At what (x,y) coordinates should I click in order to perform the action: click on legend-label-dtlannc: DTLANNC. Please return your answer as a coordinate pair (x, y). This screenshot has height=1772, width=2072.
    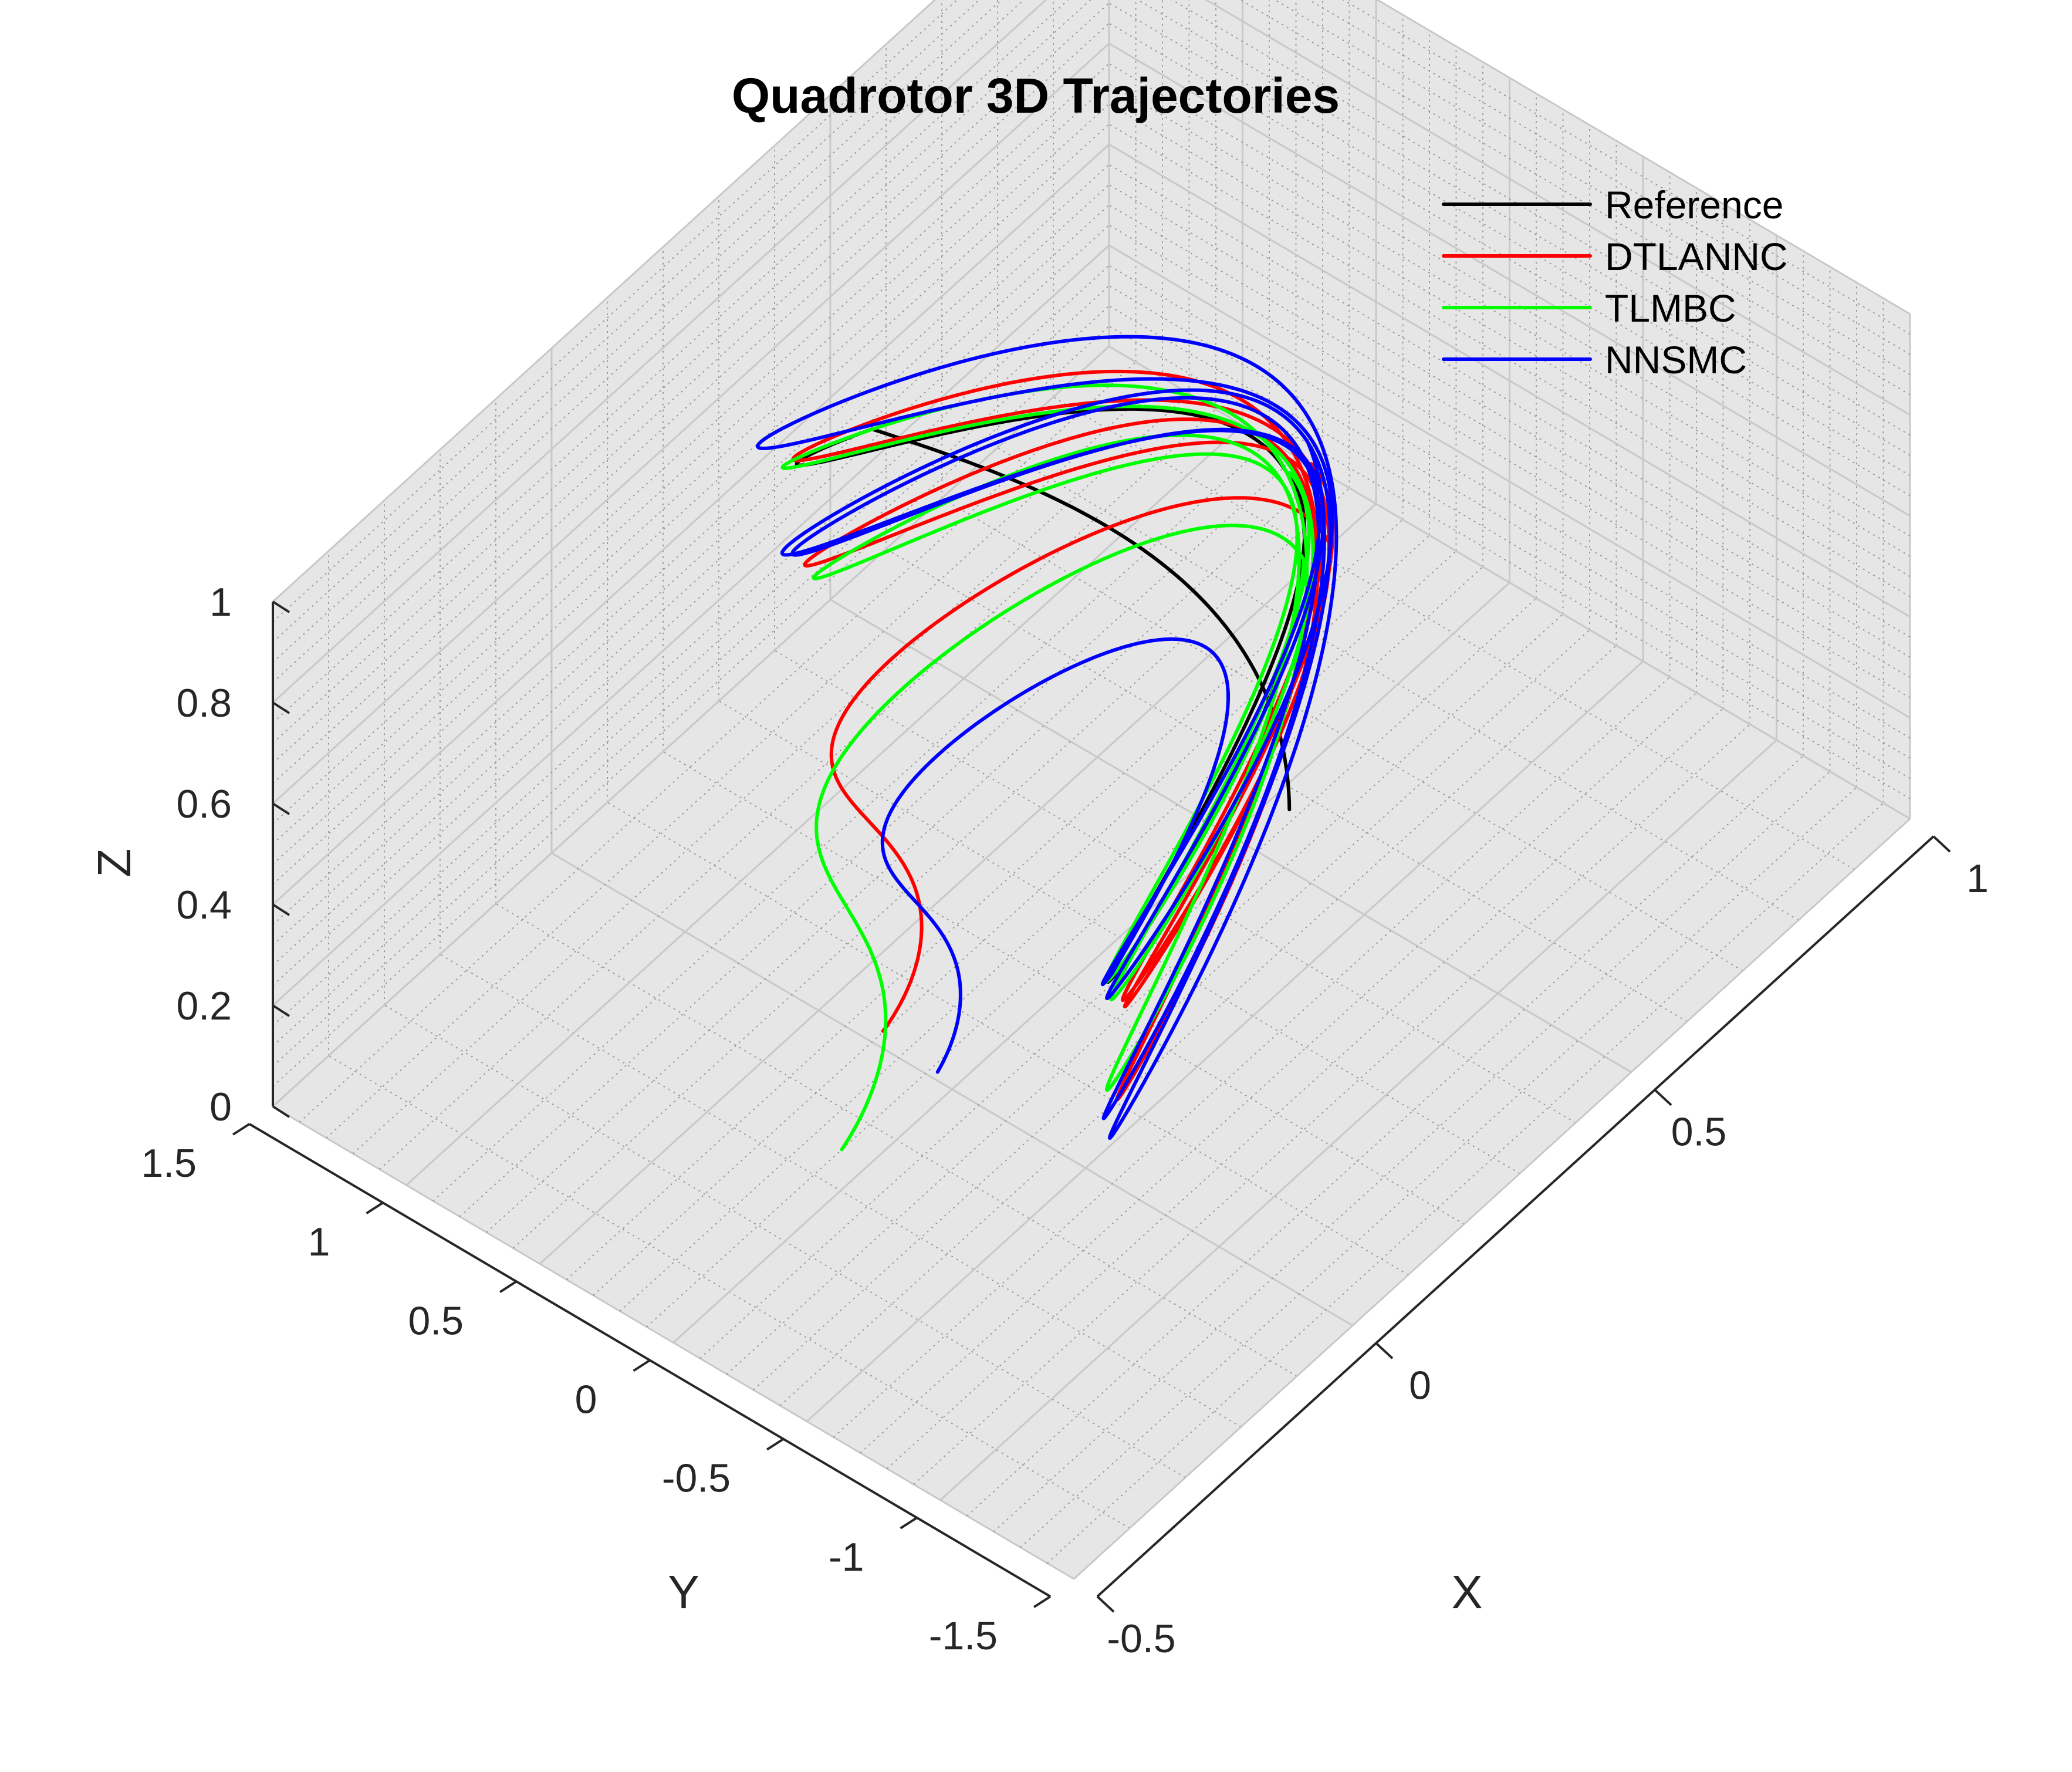
    Looking at the image, I should click on (1696, 256).